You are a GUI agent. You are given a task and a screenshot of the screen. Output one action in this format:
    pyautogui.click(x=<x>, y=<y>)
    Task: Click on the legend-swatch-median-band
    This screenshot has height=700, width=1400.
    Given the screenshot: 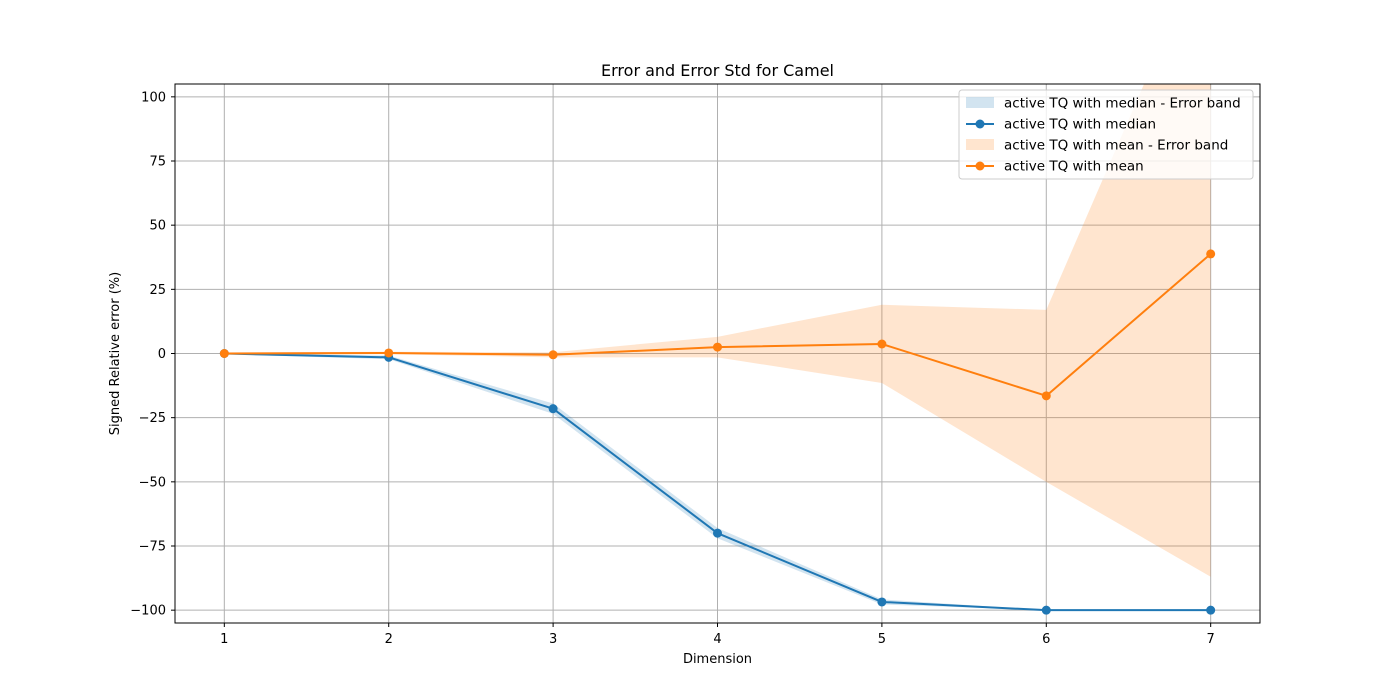 What is the action you would take?
    pyautogui.click(x=980, y=102)
    